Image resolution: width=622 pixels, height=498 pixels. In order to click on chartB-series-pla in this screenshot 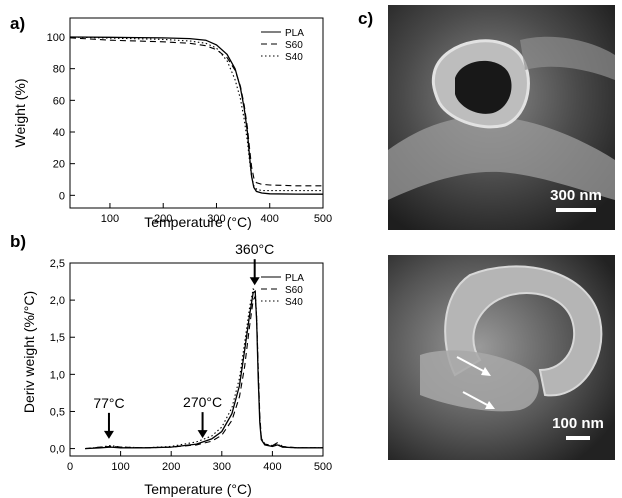, I will do `click(204, 369)`.